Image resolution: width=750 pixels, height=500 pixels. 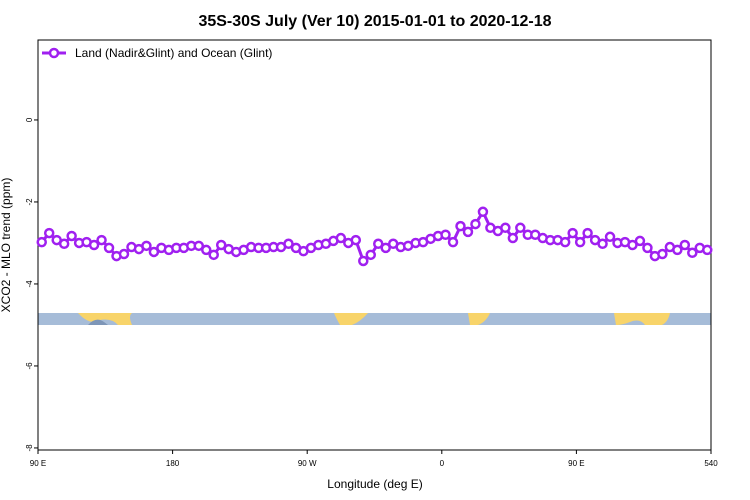 I want to click on x-tick-label: 0, so click(x=442, y=463).